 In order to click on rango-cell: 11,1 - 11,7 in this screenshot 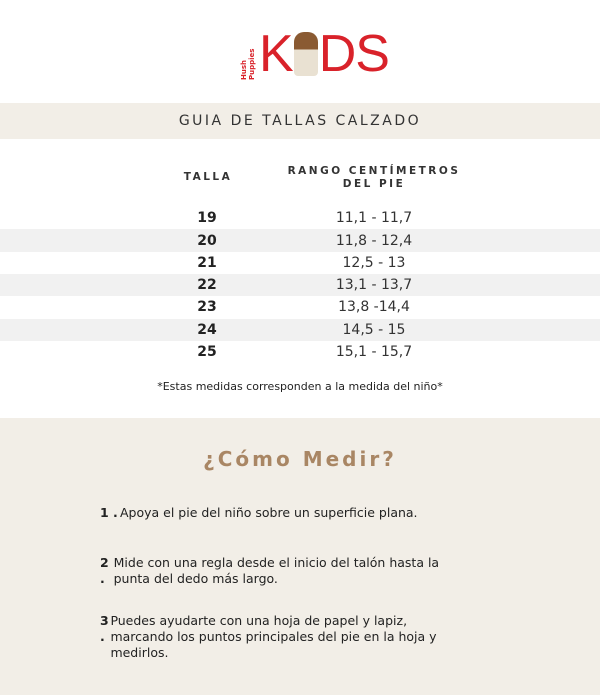, I will do `click(374, 218)`.